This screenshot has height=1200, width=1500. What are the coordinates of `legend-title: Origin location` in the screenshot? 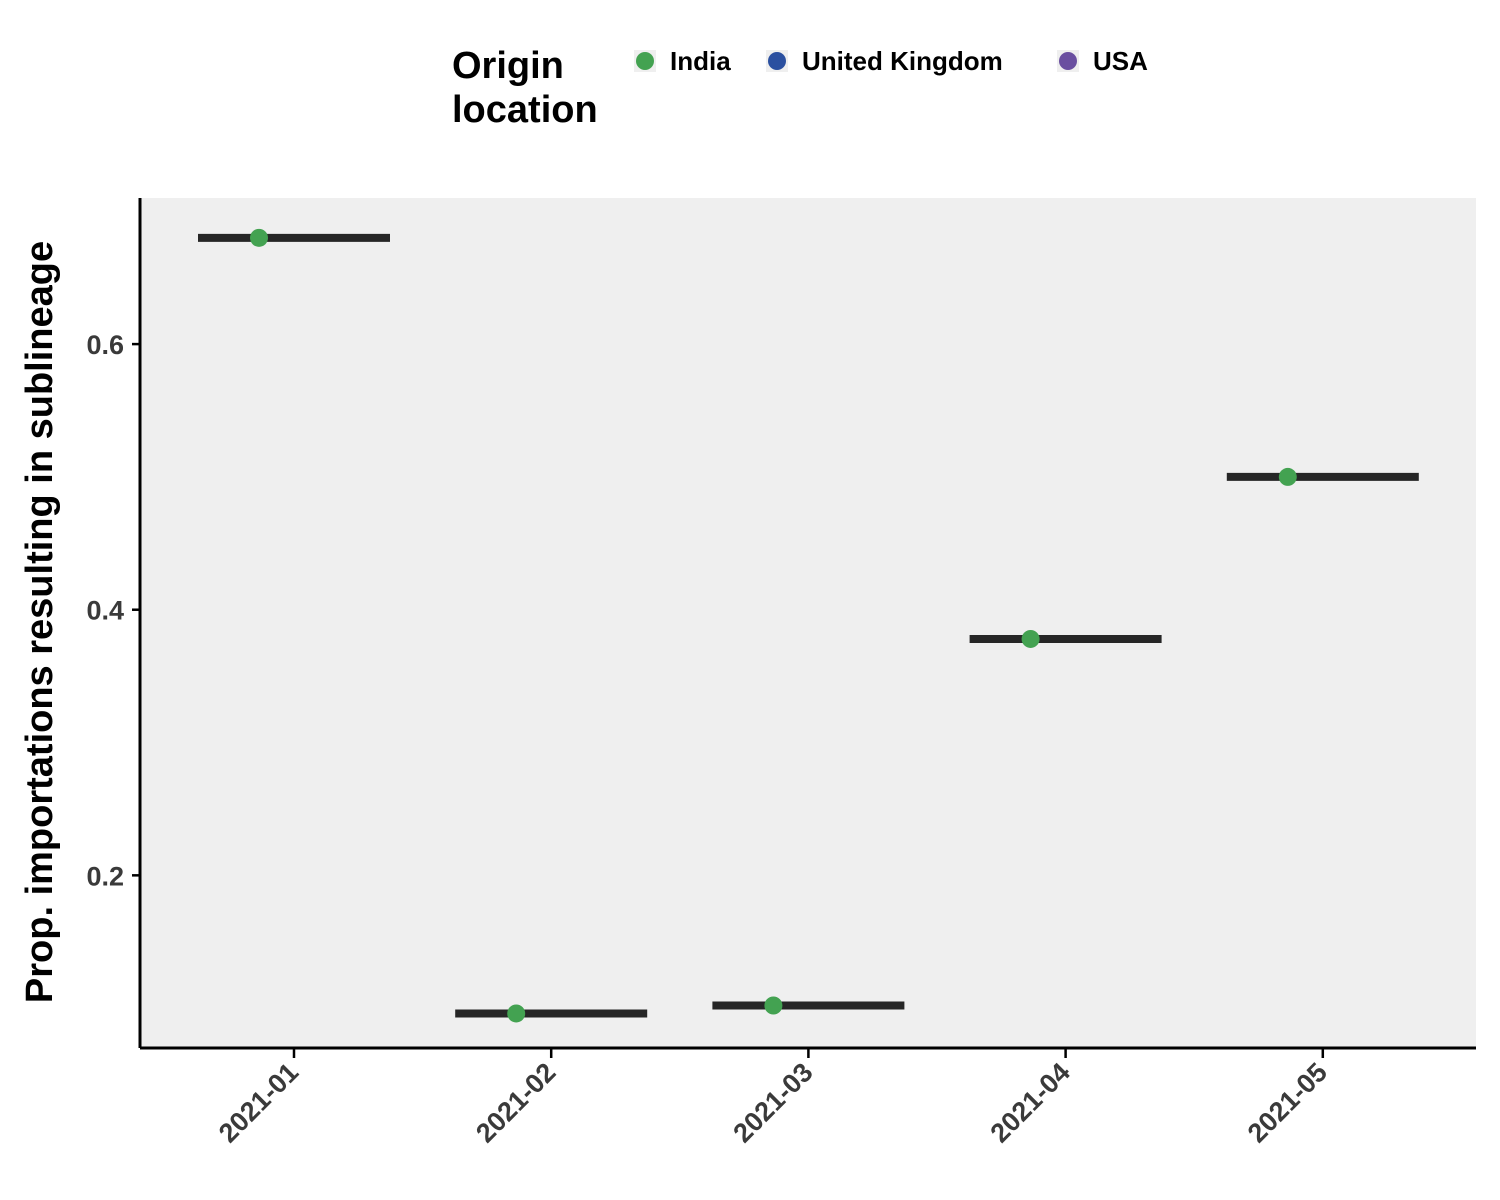 It's located at (537, 88).